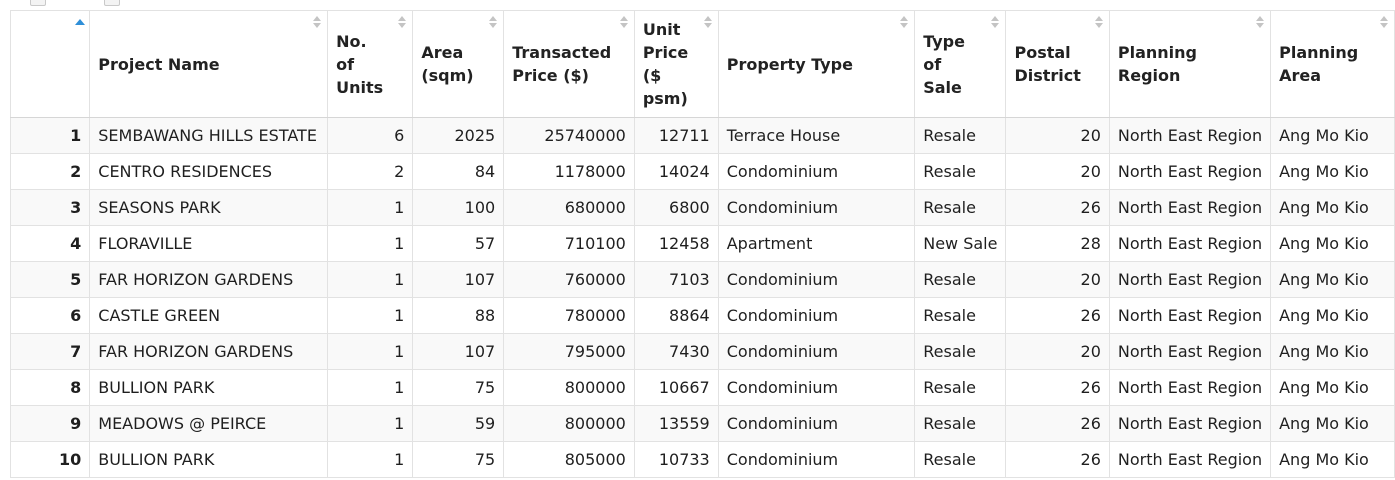 Image resolution: width=1395 pixels, height=480 pixels. I want to click on unit-price-cell: 7430, so click(676, 351).